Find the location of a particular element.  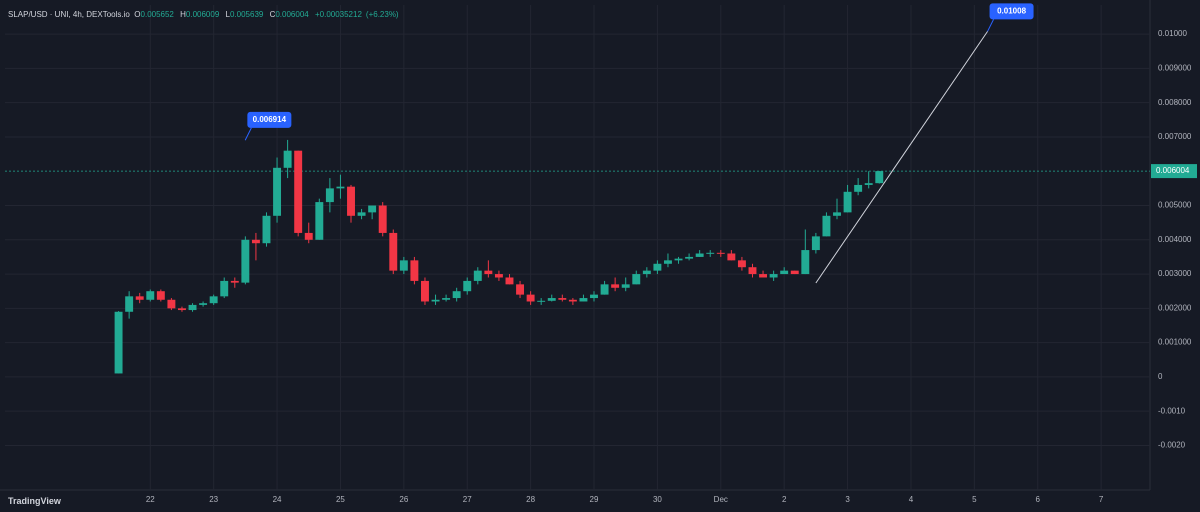

trend-callout-box is located at coordinates (1011, 11).